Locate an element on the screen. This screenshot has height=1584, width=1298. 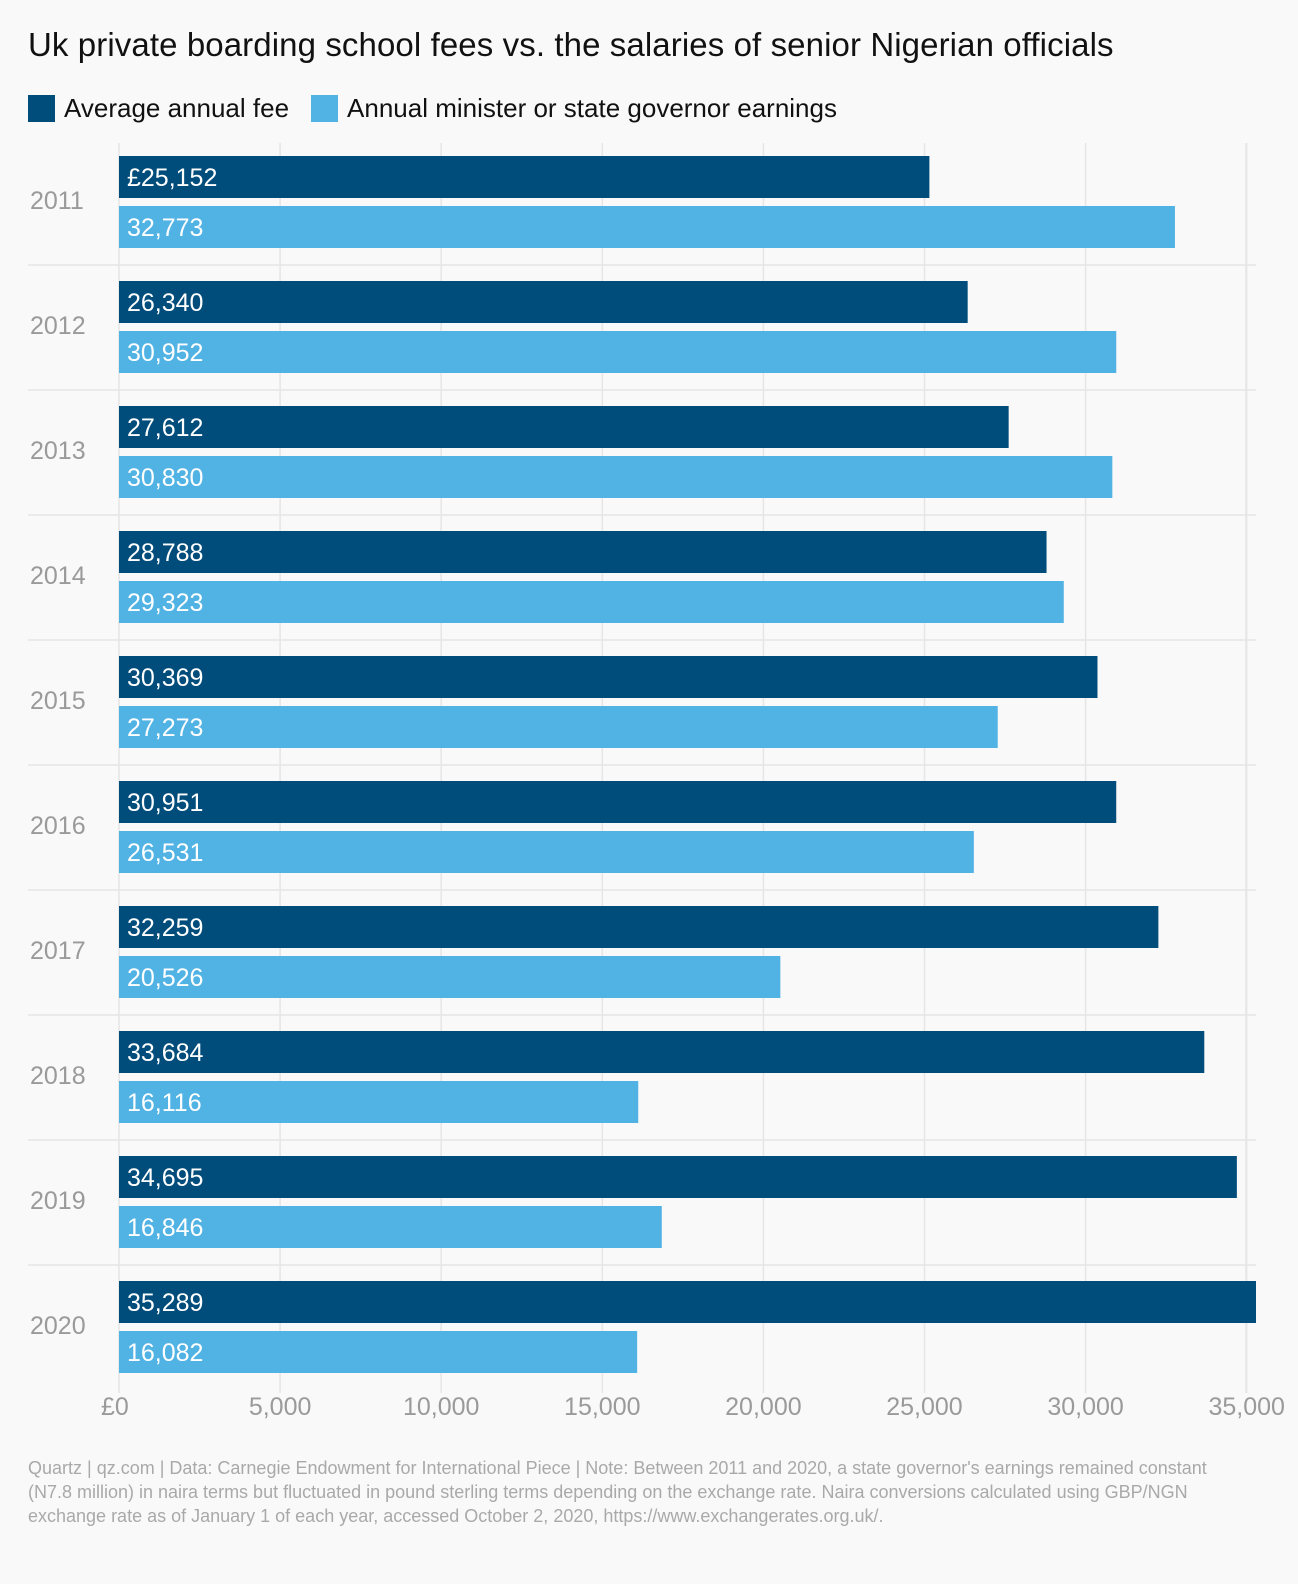
x-tick-label-1: 5,000 is located at coordinates (280, 1407).